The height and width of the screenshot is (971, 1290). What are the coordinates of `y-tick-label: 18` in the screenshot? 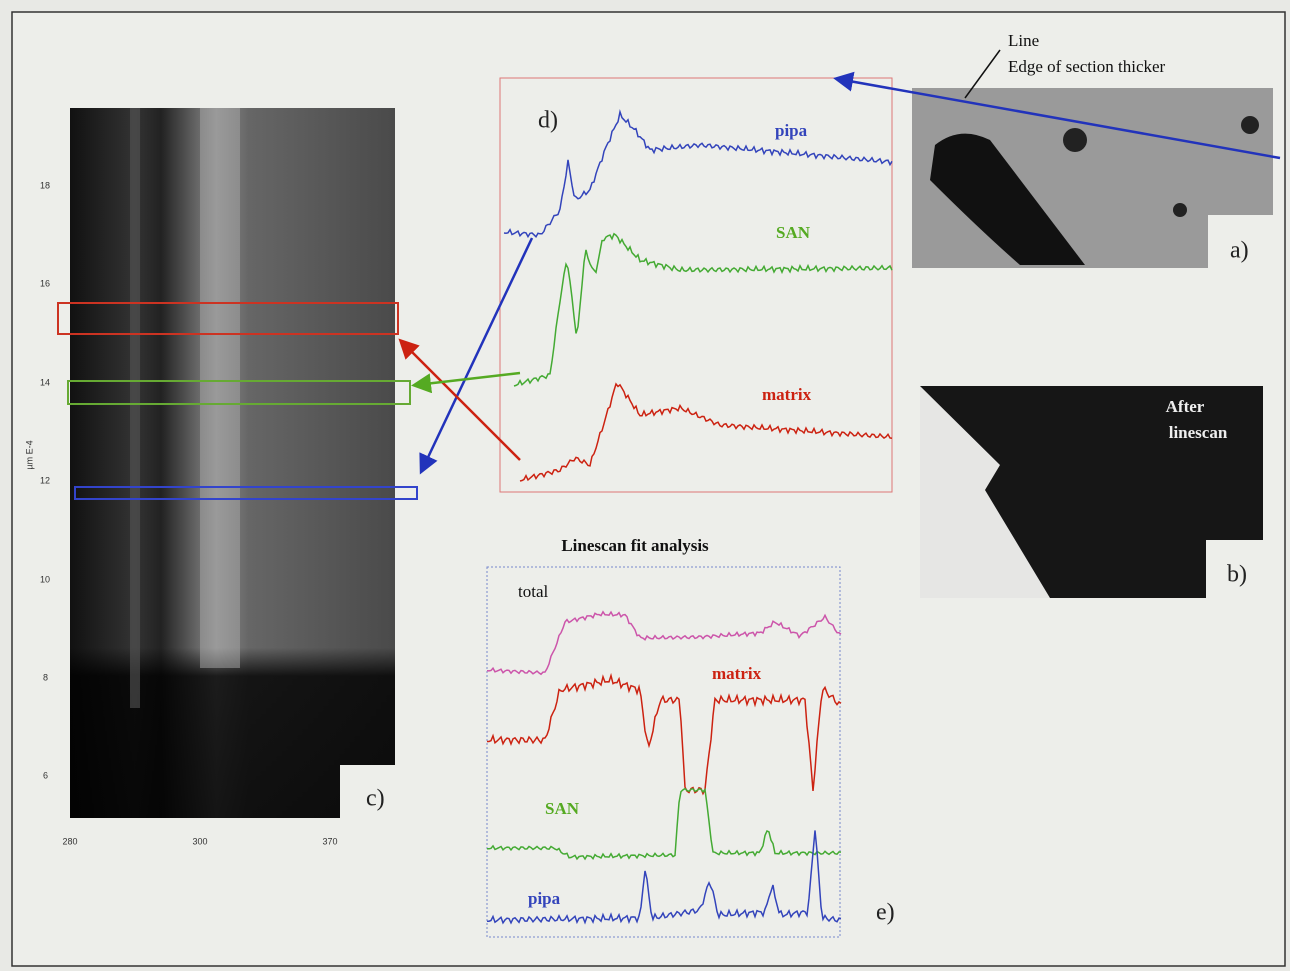 It's located at (45, 185).